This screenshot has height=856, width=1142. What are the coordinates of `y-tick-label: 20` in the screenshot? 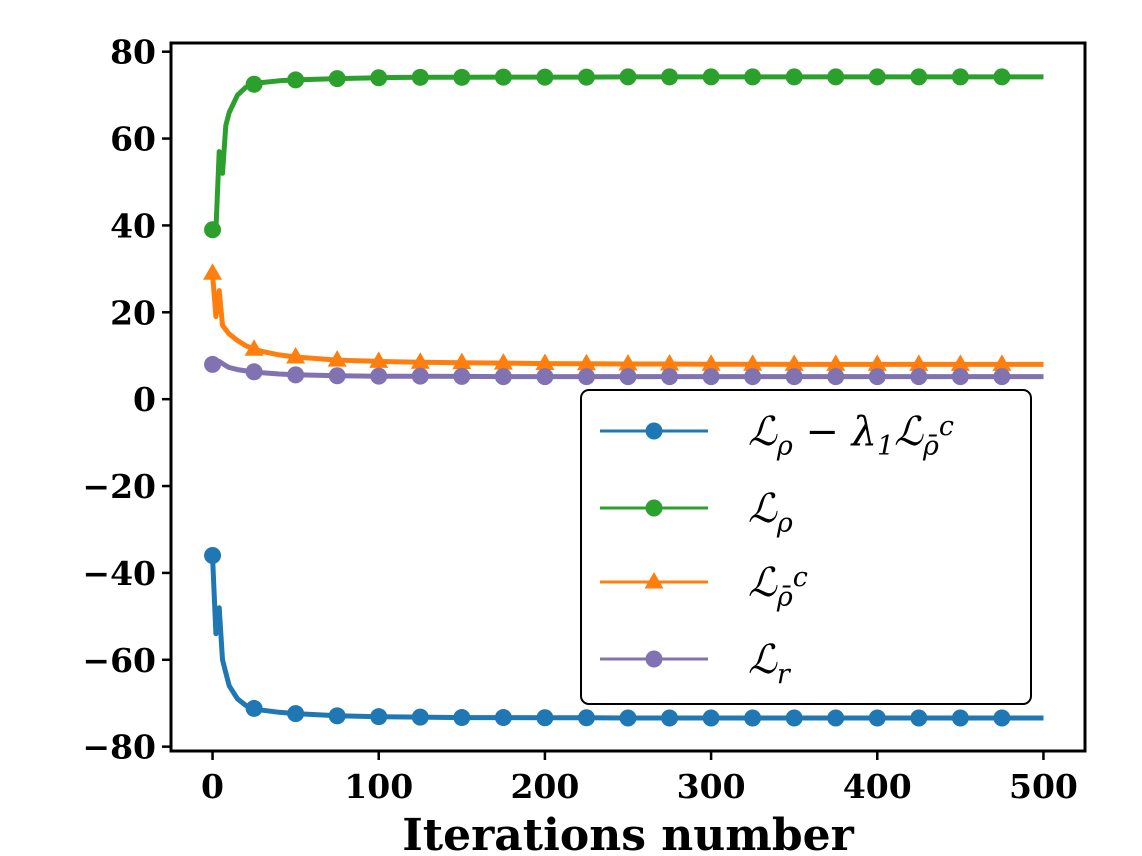 It's located at (133, 312).